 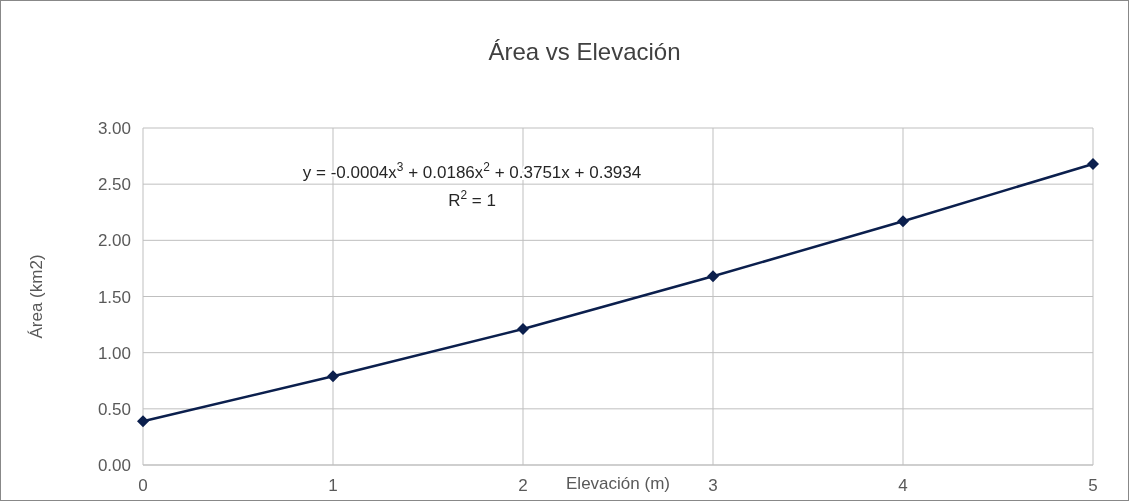 What do you see at coordinates (472, 171) in the screenshot?
I see `annotation: y = -0.0004x$^{3}$ + 0.0186x$^{2}$ + 0.3751x + 0.3934` at bounding box center [472, 171].